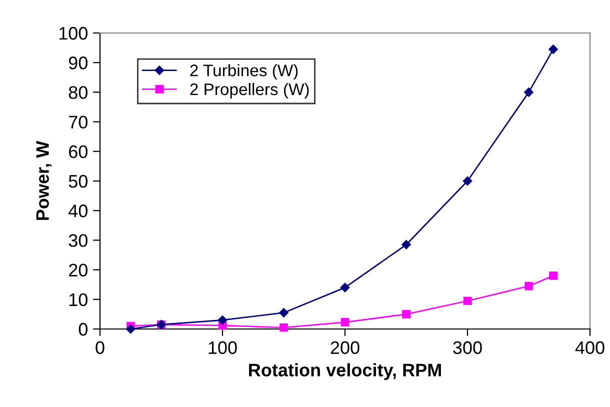 This screenshot has height=407, width=610. I want to click on legend-label: 2 Turbines (W), so click(244, 72).